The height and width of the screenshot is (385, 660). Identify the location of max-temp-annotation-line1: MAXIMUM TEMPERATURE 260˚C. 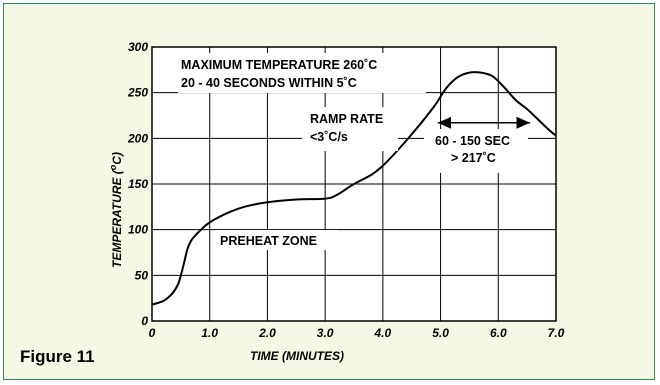
(279, 65).